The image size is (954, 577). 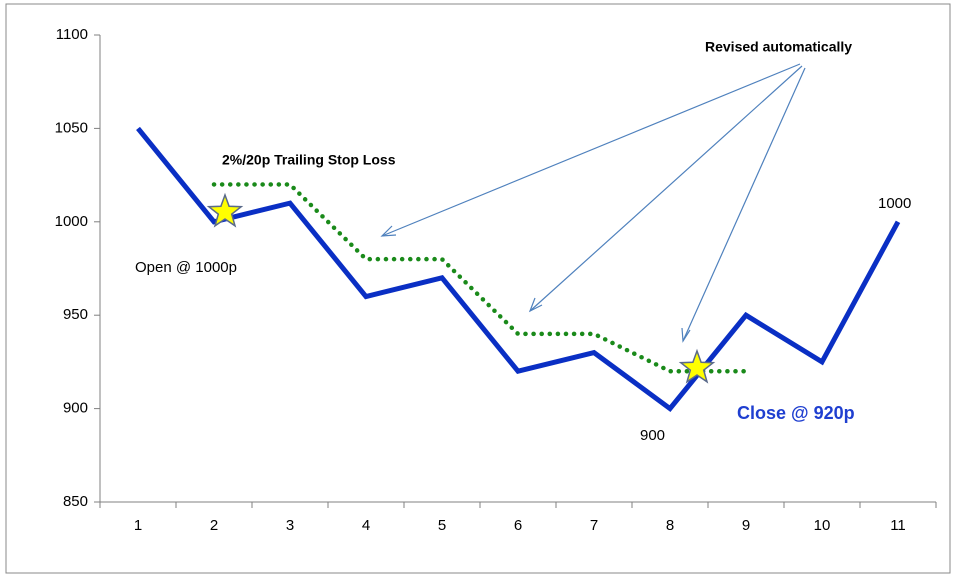 I want to click on y-tick-label: 950, so click(x=75, y=314).